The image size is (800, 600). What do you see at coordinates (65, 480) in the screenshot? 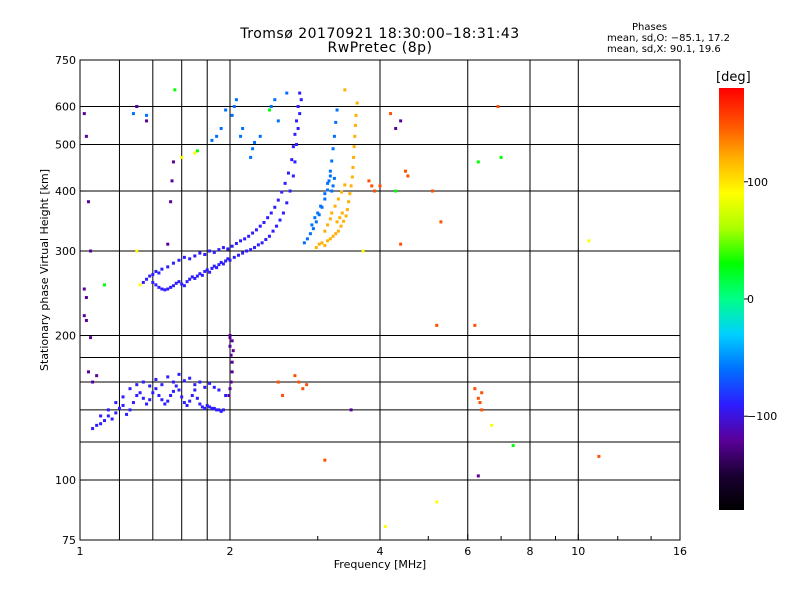
I see `y-tick-label: 100` at bounding box center [65, 480].